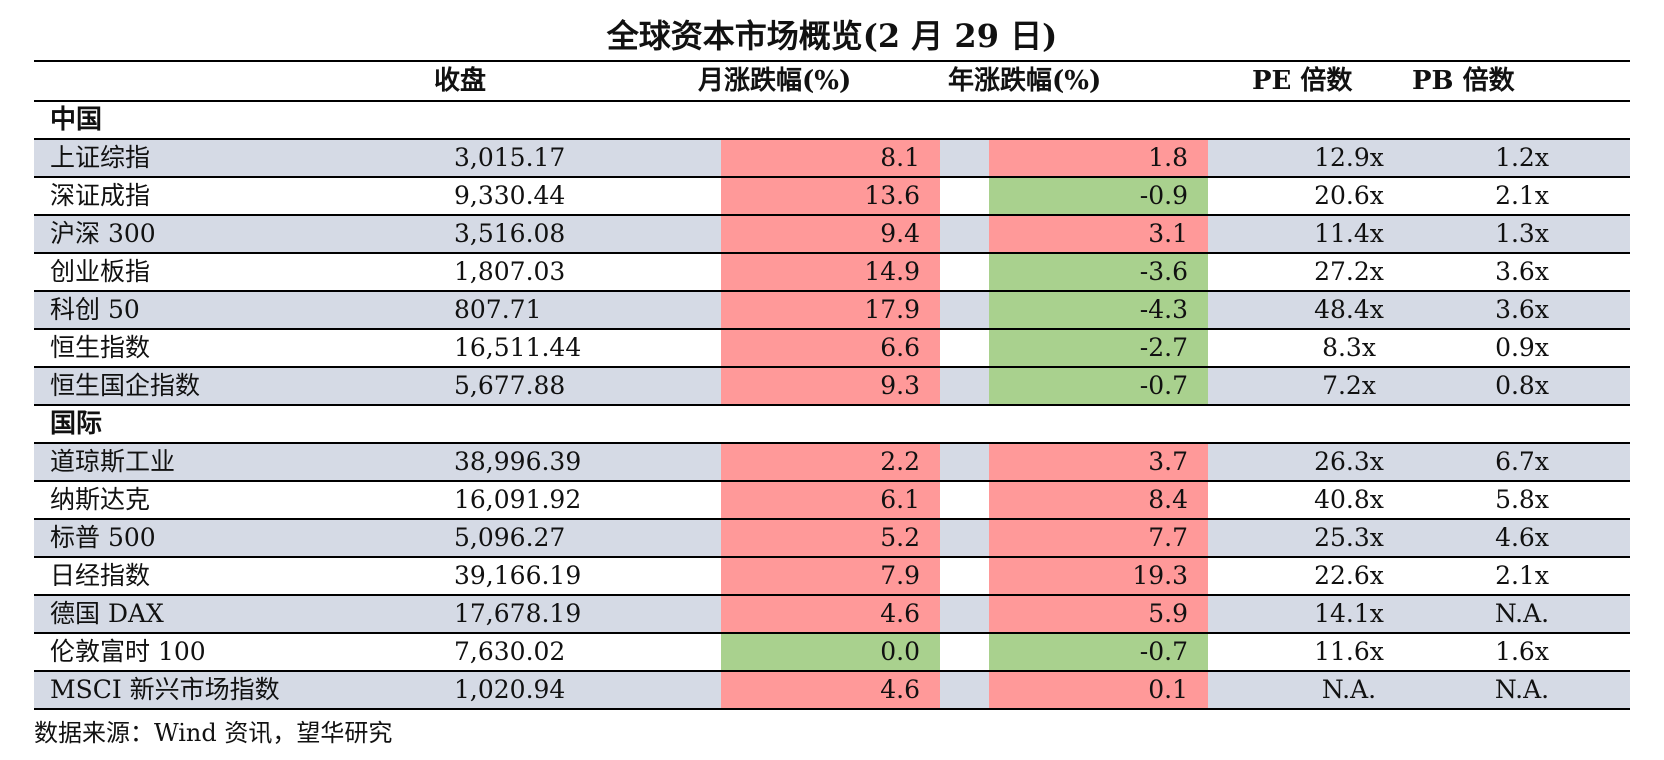  What do you see at coordinates (518, 461) in the screenshot?
I see `cell-close: 38,996.39` at bounding box center [518, 461].